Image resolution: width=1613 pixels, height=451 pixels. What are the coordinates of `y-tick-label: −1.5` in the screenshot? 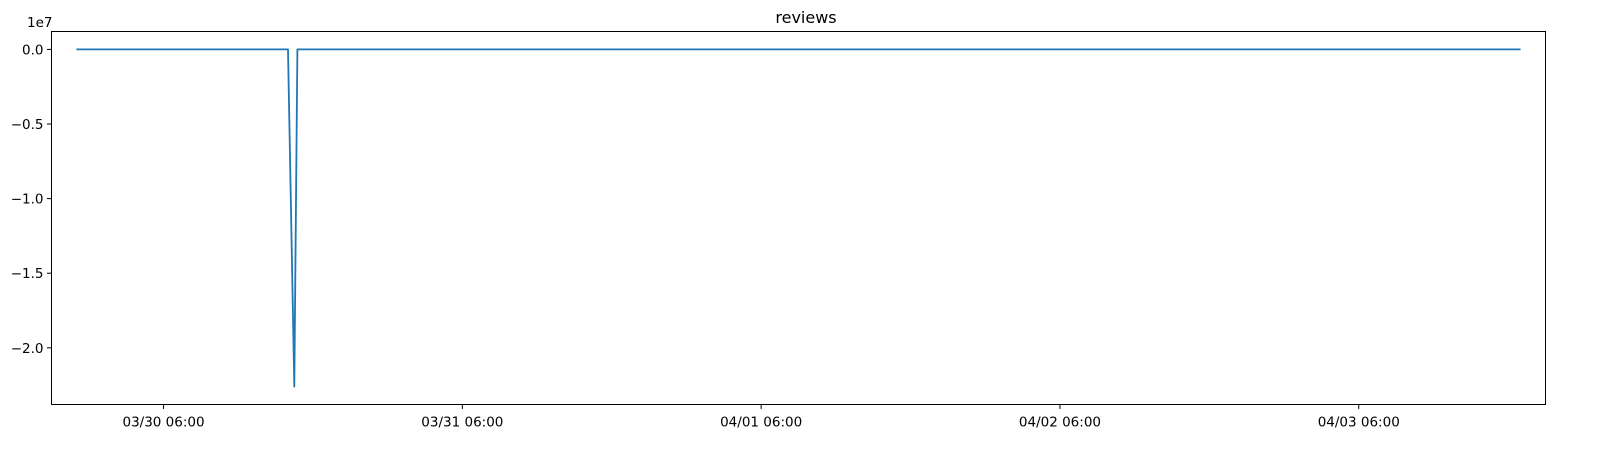 It's located at (27, 274).